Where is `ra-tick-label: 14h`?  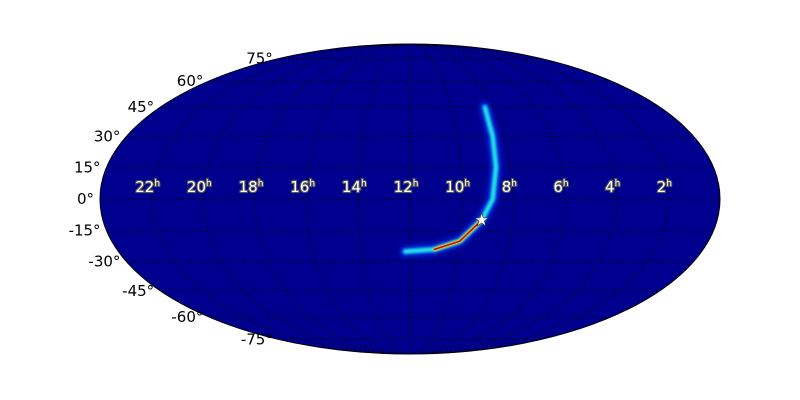 ra-tick-label: 14h is located at coordinates (354, 187).